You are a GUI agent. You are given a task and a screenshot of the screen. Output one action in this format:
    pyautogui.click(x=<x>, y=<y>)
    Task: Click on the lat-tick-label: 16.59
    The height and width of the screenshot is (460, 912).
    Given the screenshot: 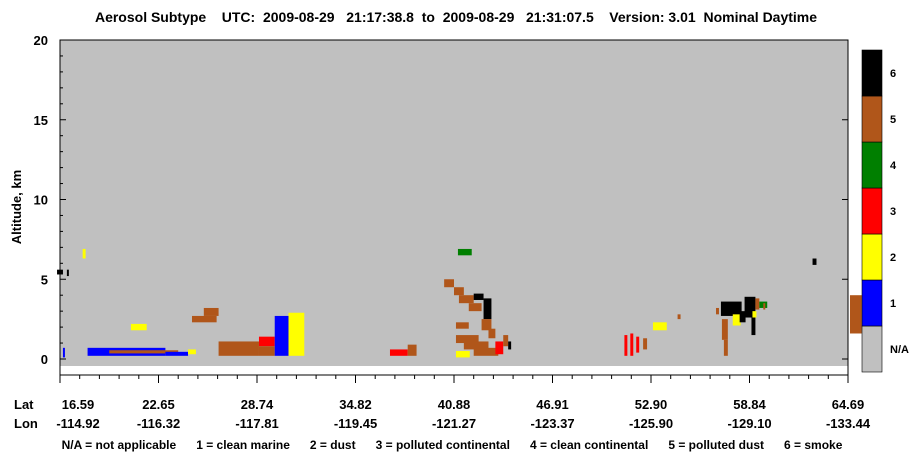 What is the action you would take?
    pyautogui.click(x=78, y=404)
    